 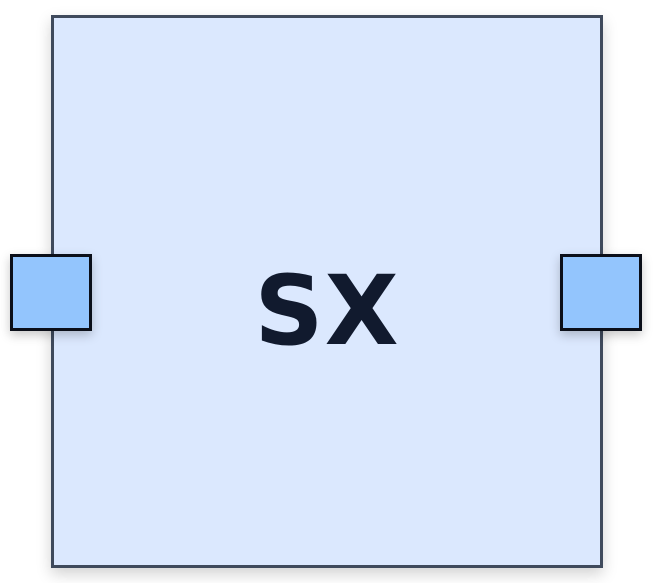 I want to click on output-port, so click(x=601, y=292).